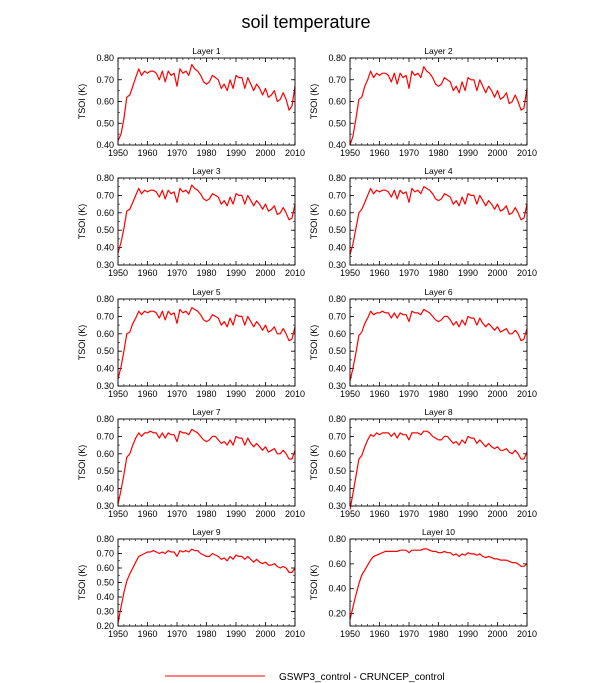  What do you see at coordinates (438, 51) in the screenshot?
I see `panel-title: Layer 2` at bounding box center [438, 51].